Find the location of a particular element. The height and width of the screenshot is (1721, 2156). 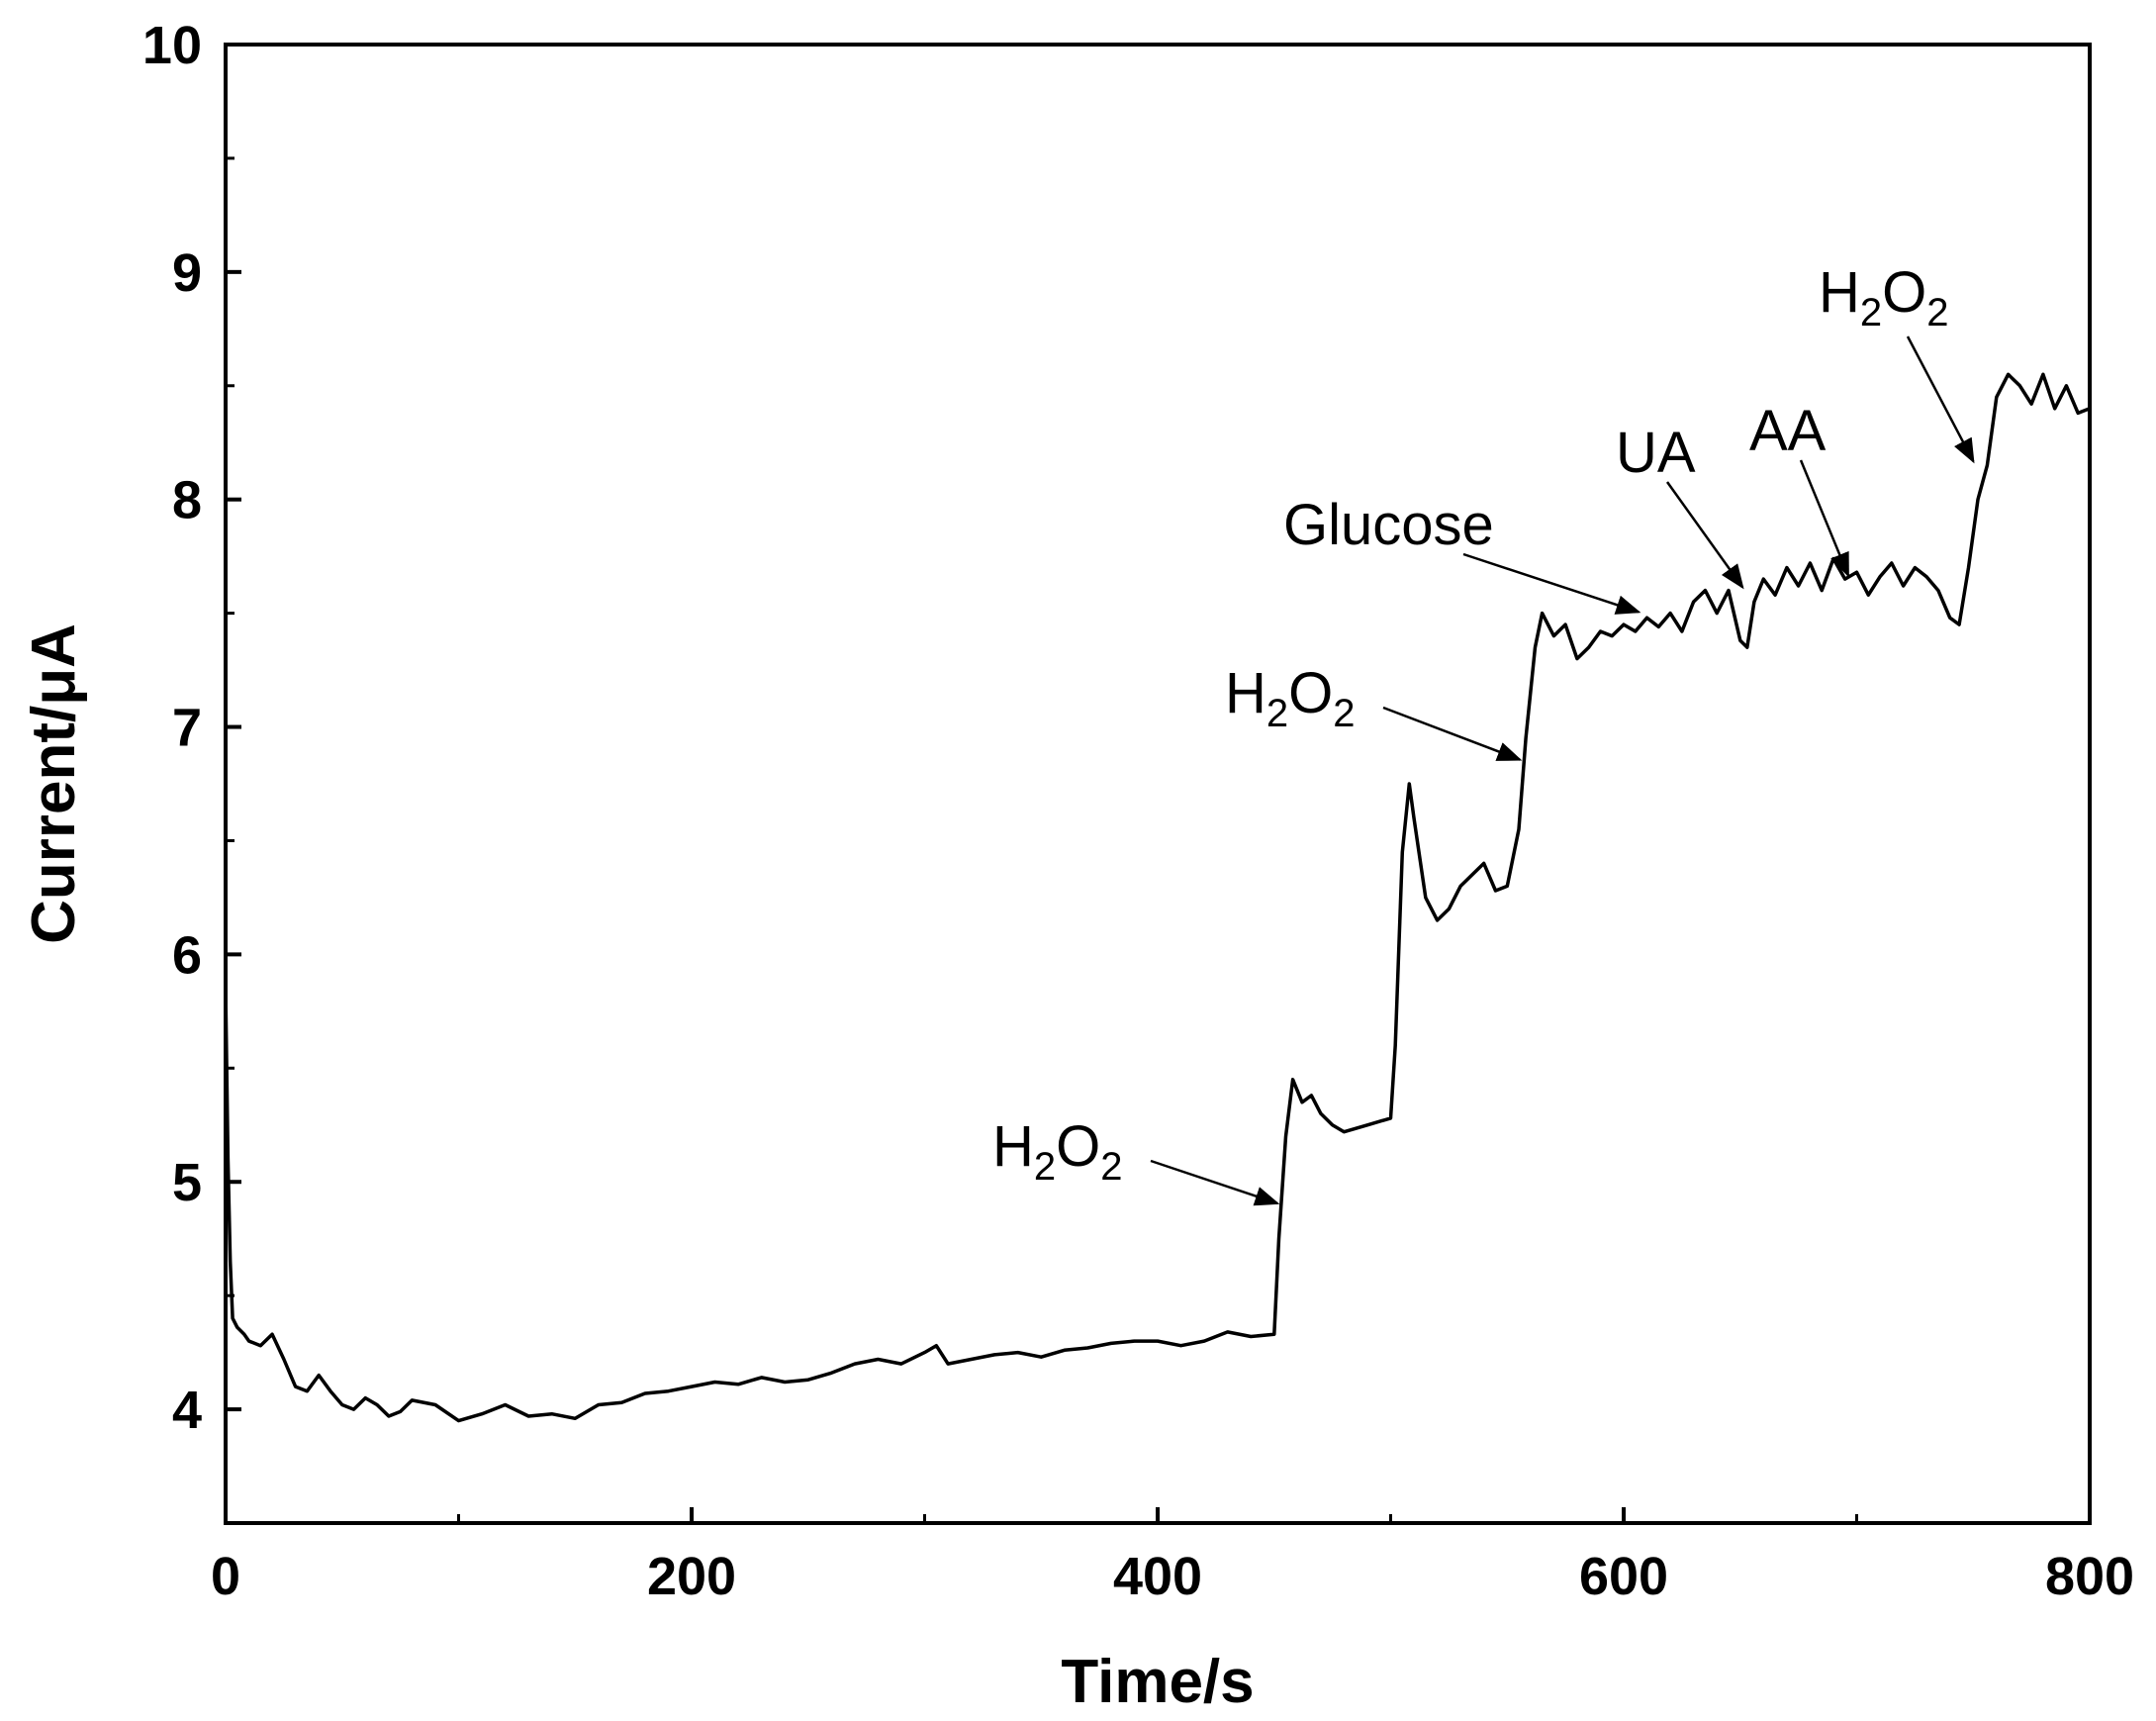

x-tick-label: 200 is located at coordinates (691, 1577).